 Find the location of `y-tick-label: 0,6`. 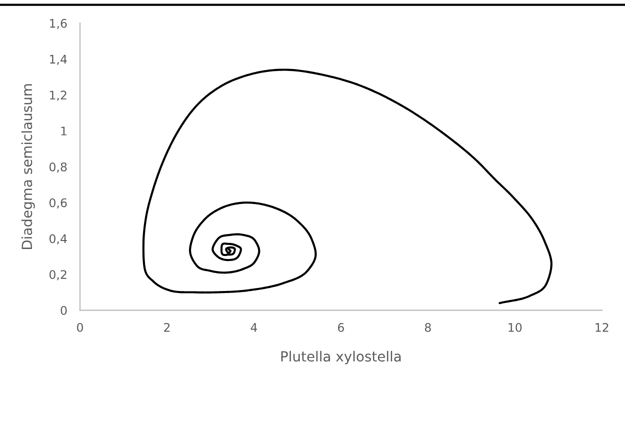

y-tick-label: 0,6 is located at coordinates (58, 203).